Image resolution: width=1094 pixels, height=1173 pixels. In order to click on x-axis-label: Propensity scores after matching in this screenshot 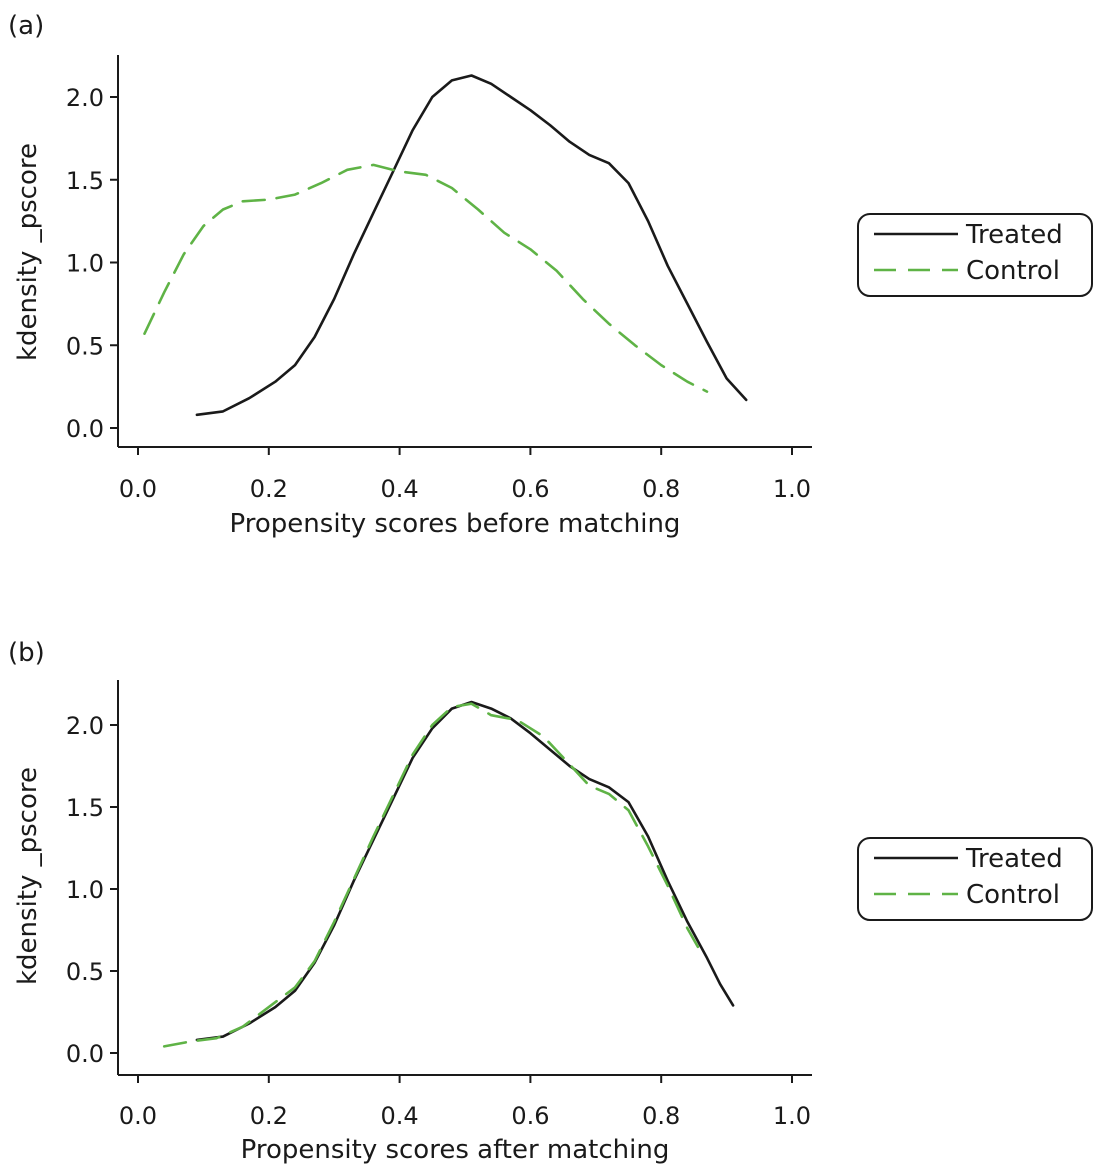, I will do `click(455, 1150)`.